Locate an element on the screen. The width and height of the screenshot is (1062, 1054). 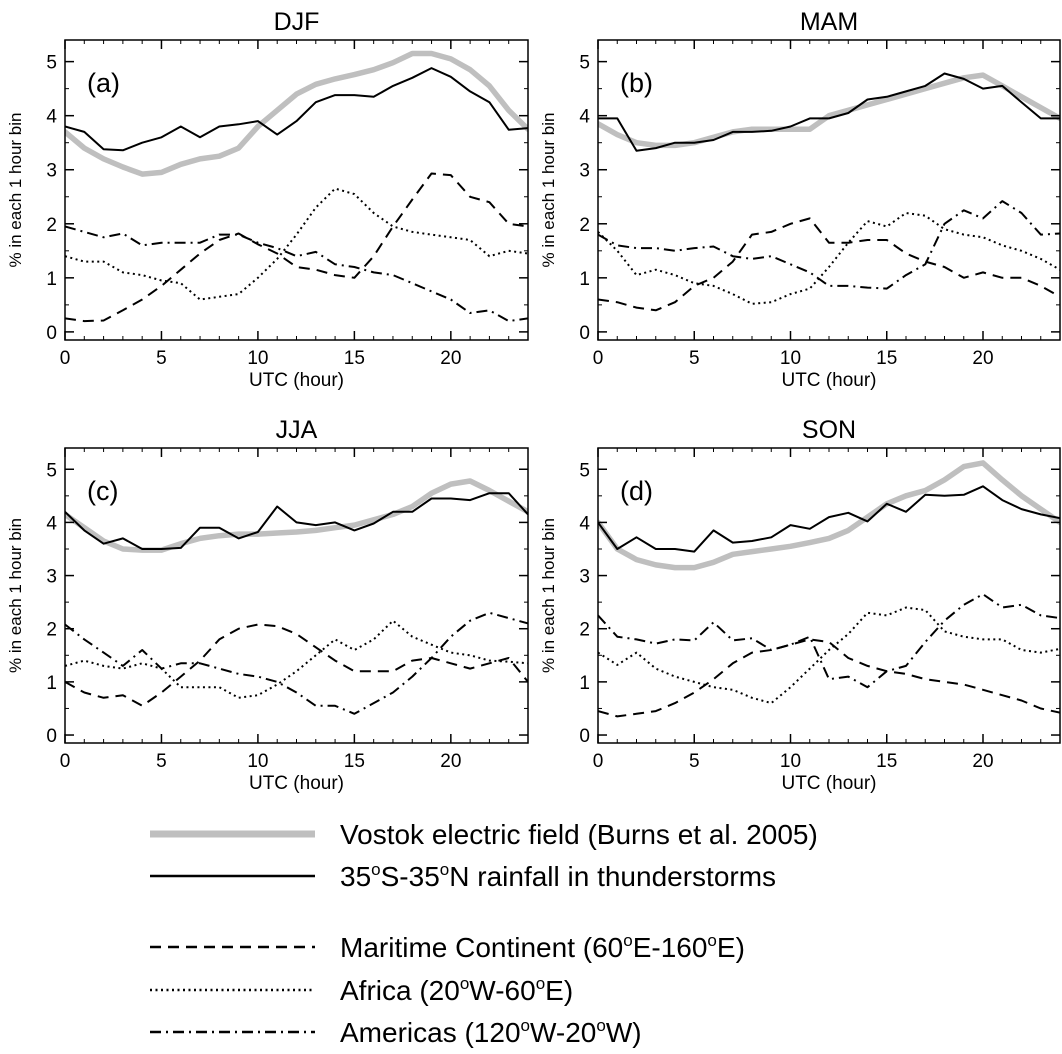
legend-item-rainfall: 35oS-35oN rainfall in thunderstorms is located at coordinates (463, 876).